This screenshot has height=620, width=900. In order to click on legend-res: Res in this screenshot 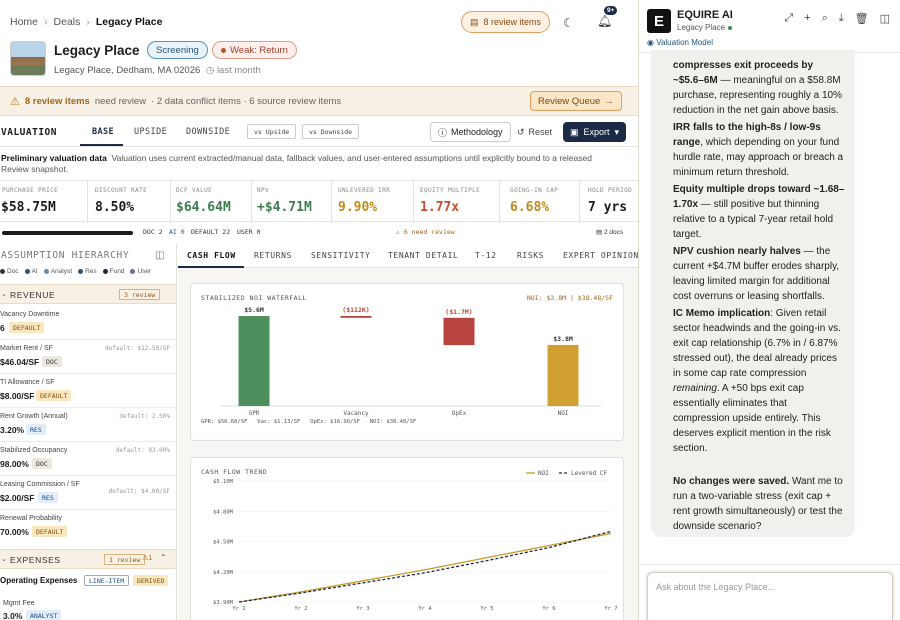, I will do `click(87, 271)`.